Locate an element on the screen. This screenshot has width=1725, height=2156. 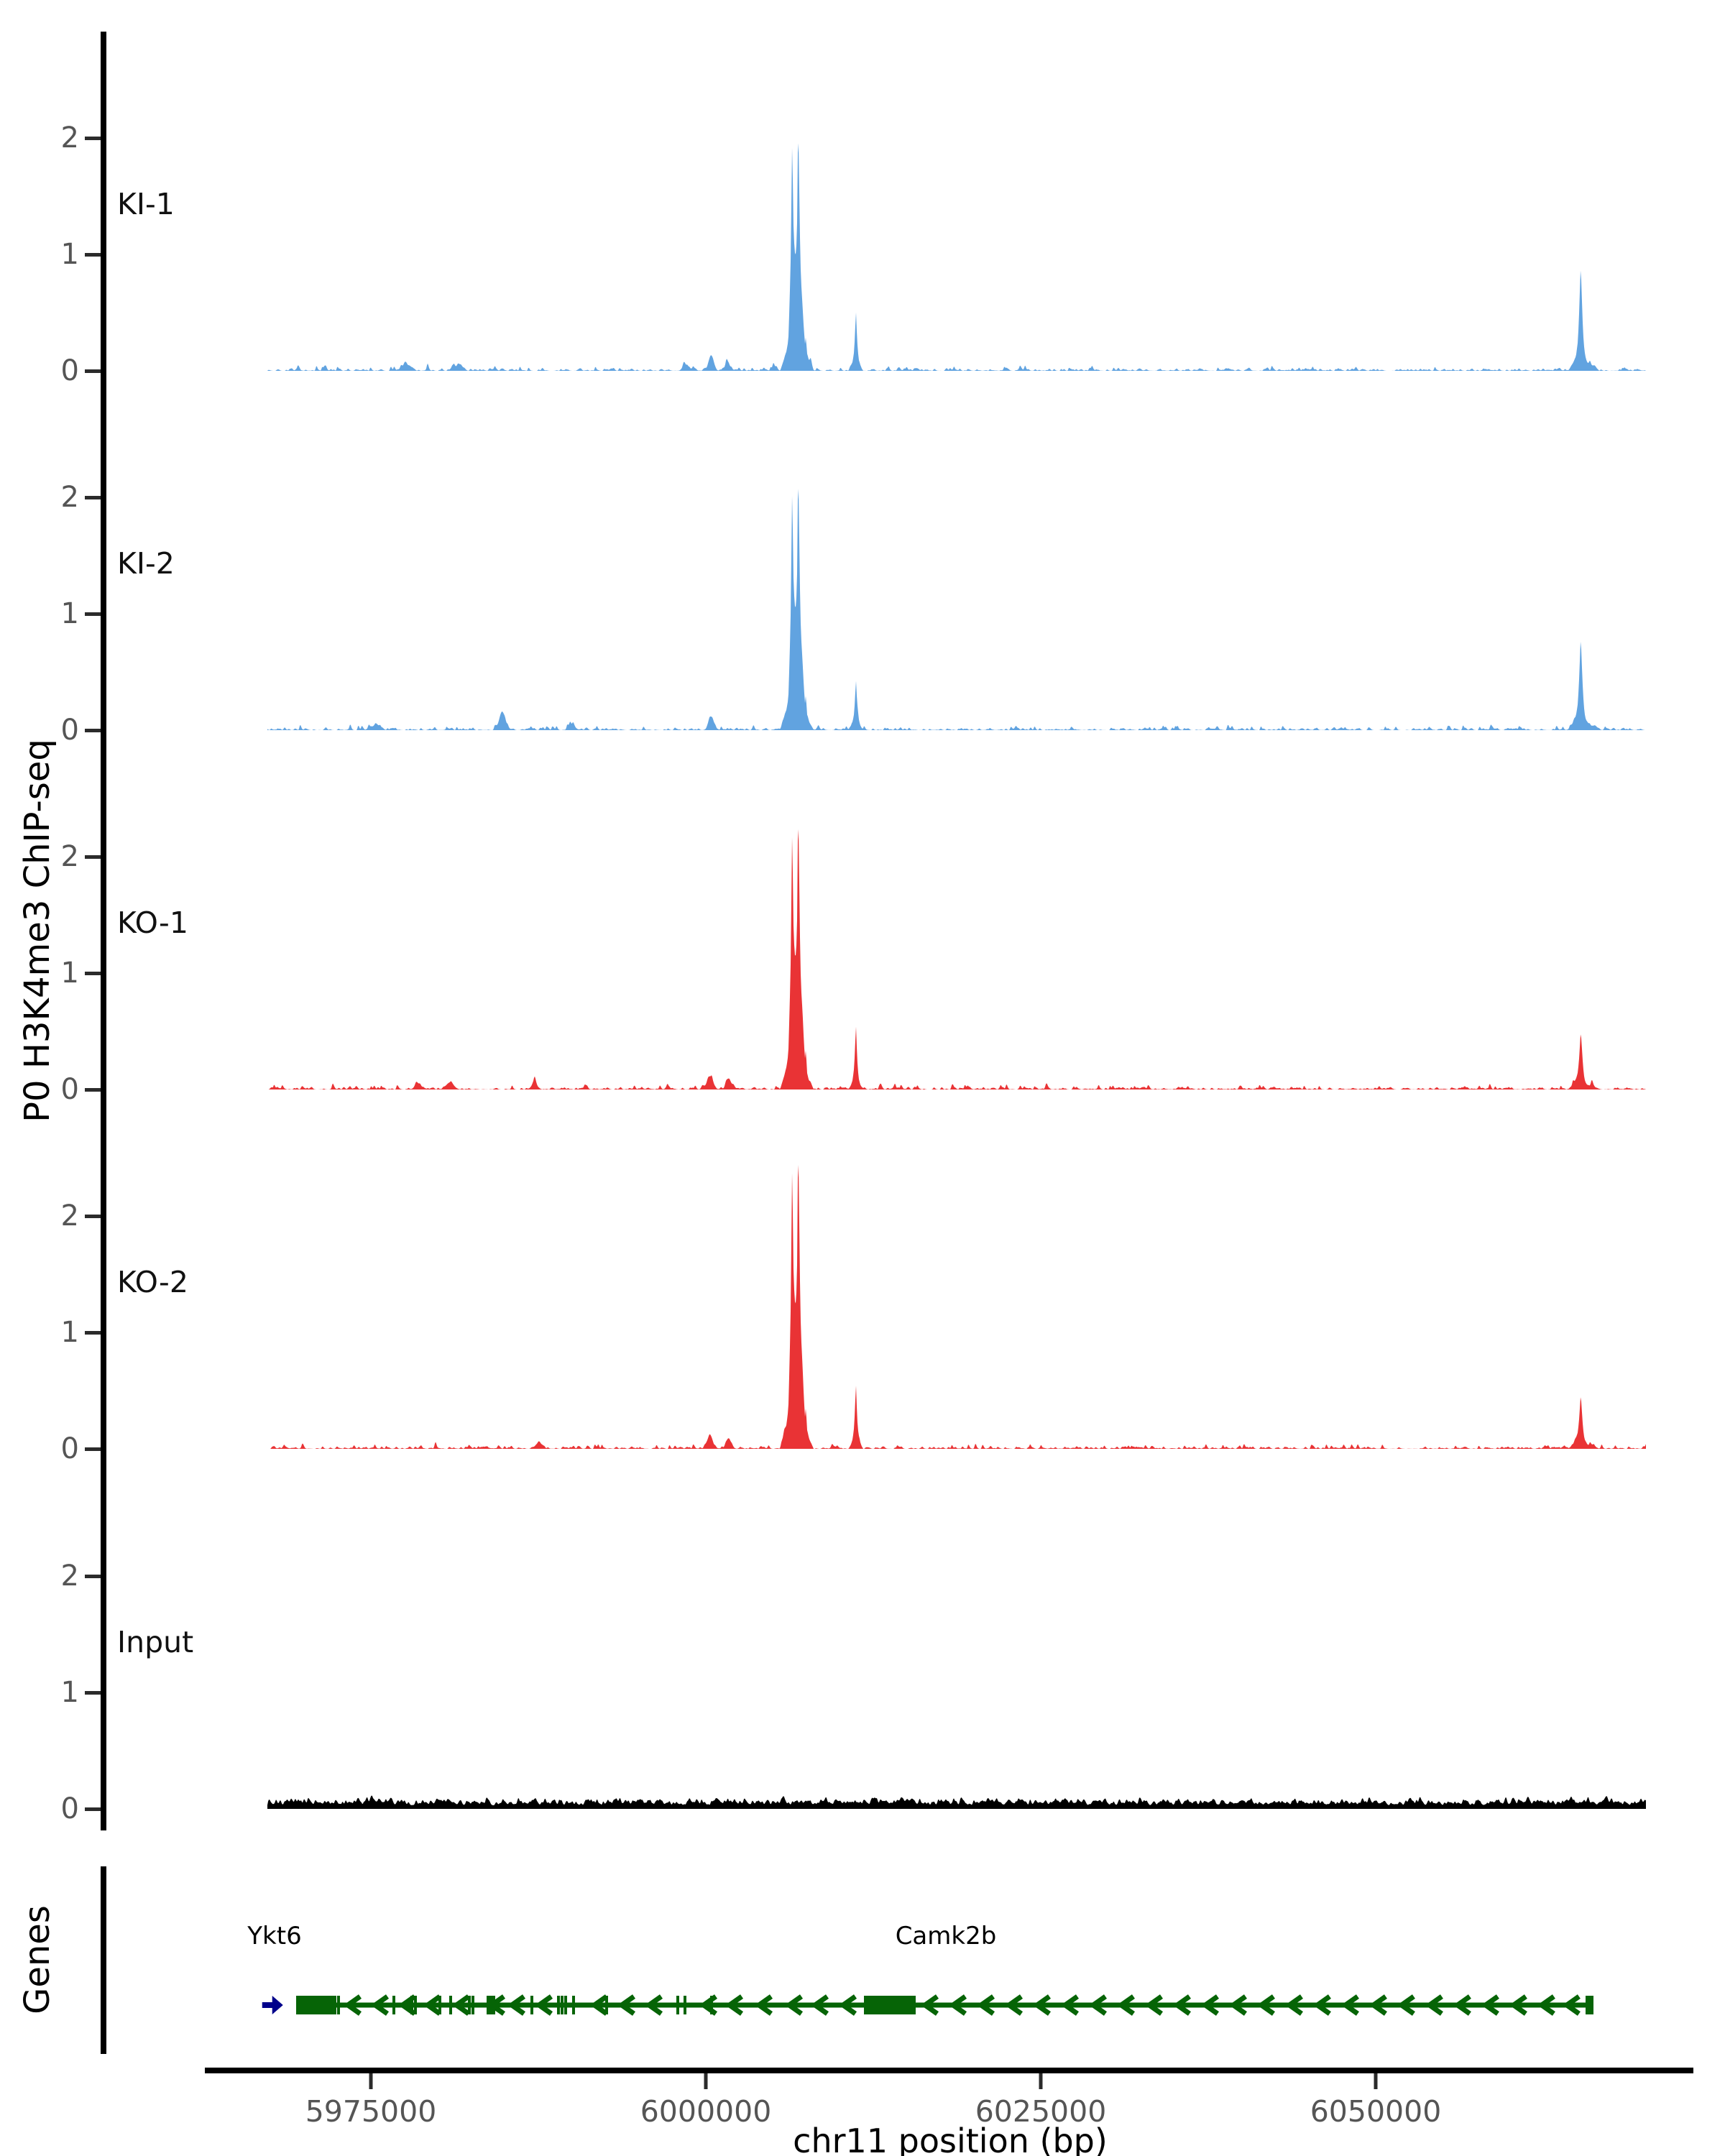
x-axis is located at coordinates (949, 2078).